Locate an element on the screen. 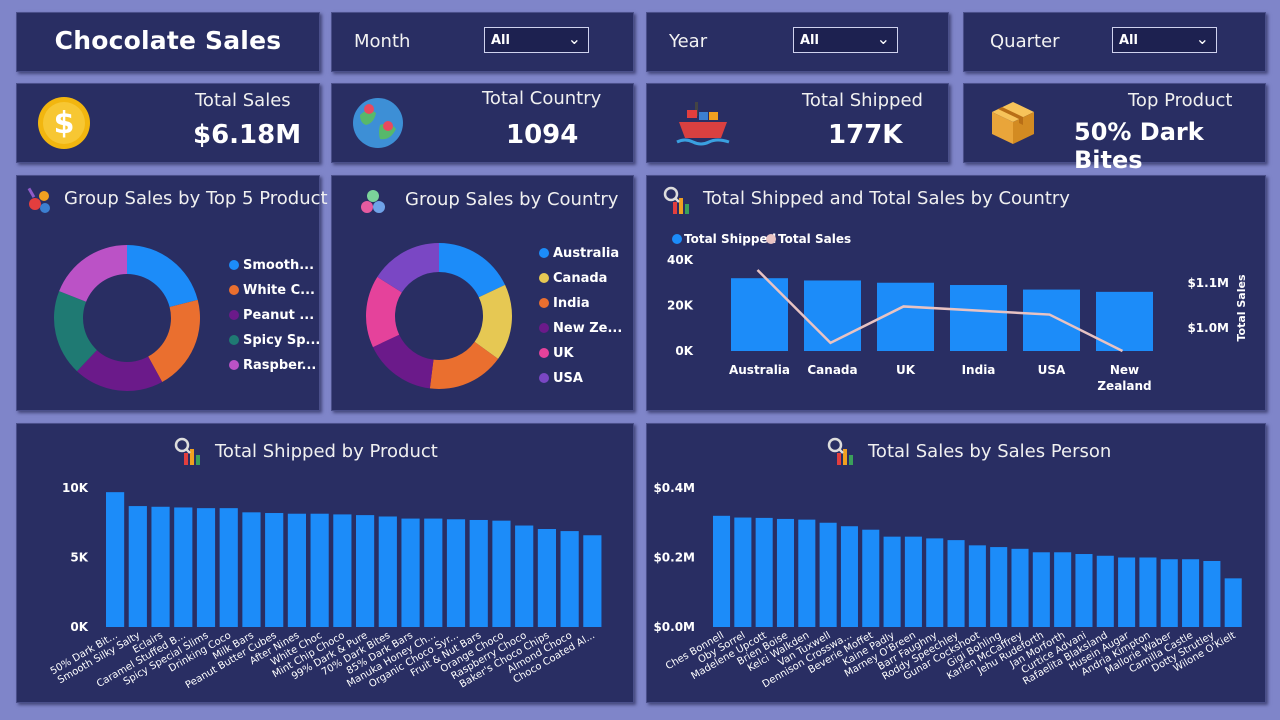  legend-item: Australia is located at coordinates (580, 258).